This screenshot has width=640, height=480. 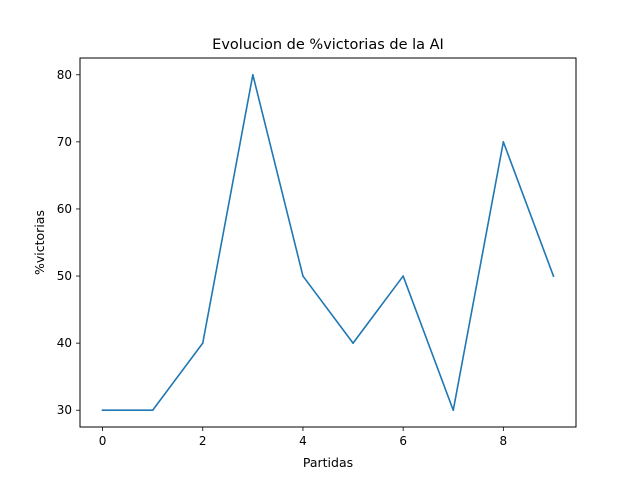 What do you see at coordinates (64, 75) in the screenshot?
I see `y-tick-label: 80` at bounding box center [64, 75].